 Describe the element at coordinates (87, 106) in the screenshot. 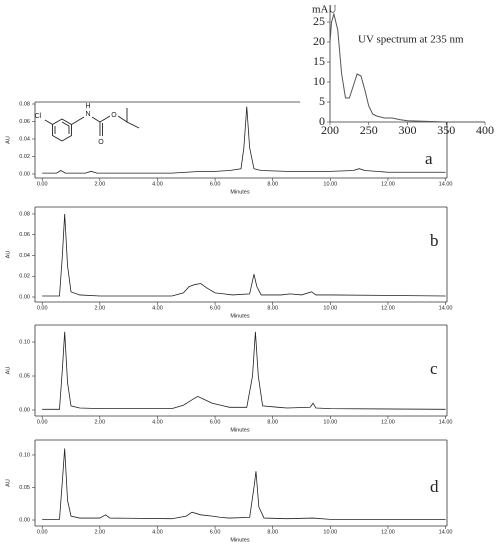

I see `atom-label: H` at that location.